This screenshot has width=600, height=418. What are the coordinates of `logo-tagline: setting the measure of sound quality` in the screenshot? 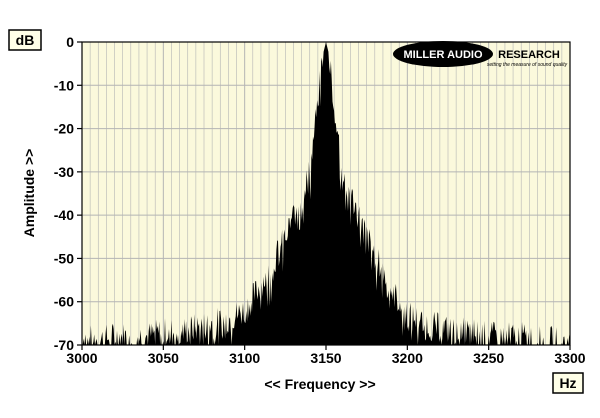 It's located at (527, 65).